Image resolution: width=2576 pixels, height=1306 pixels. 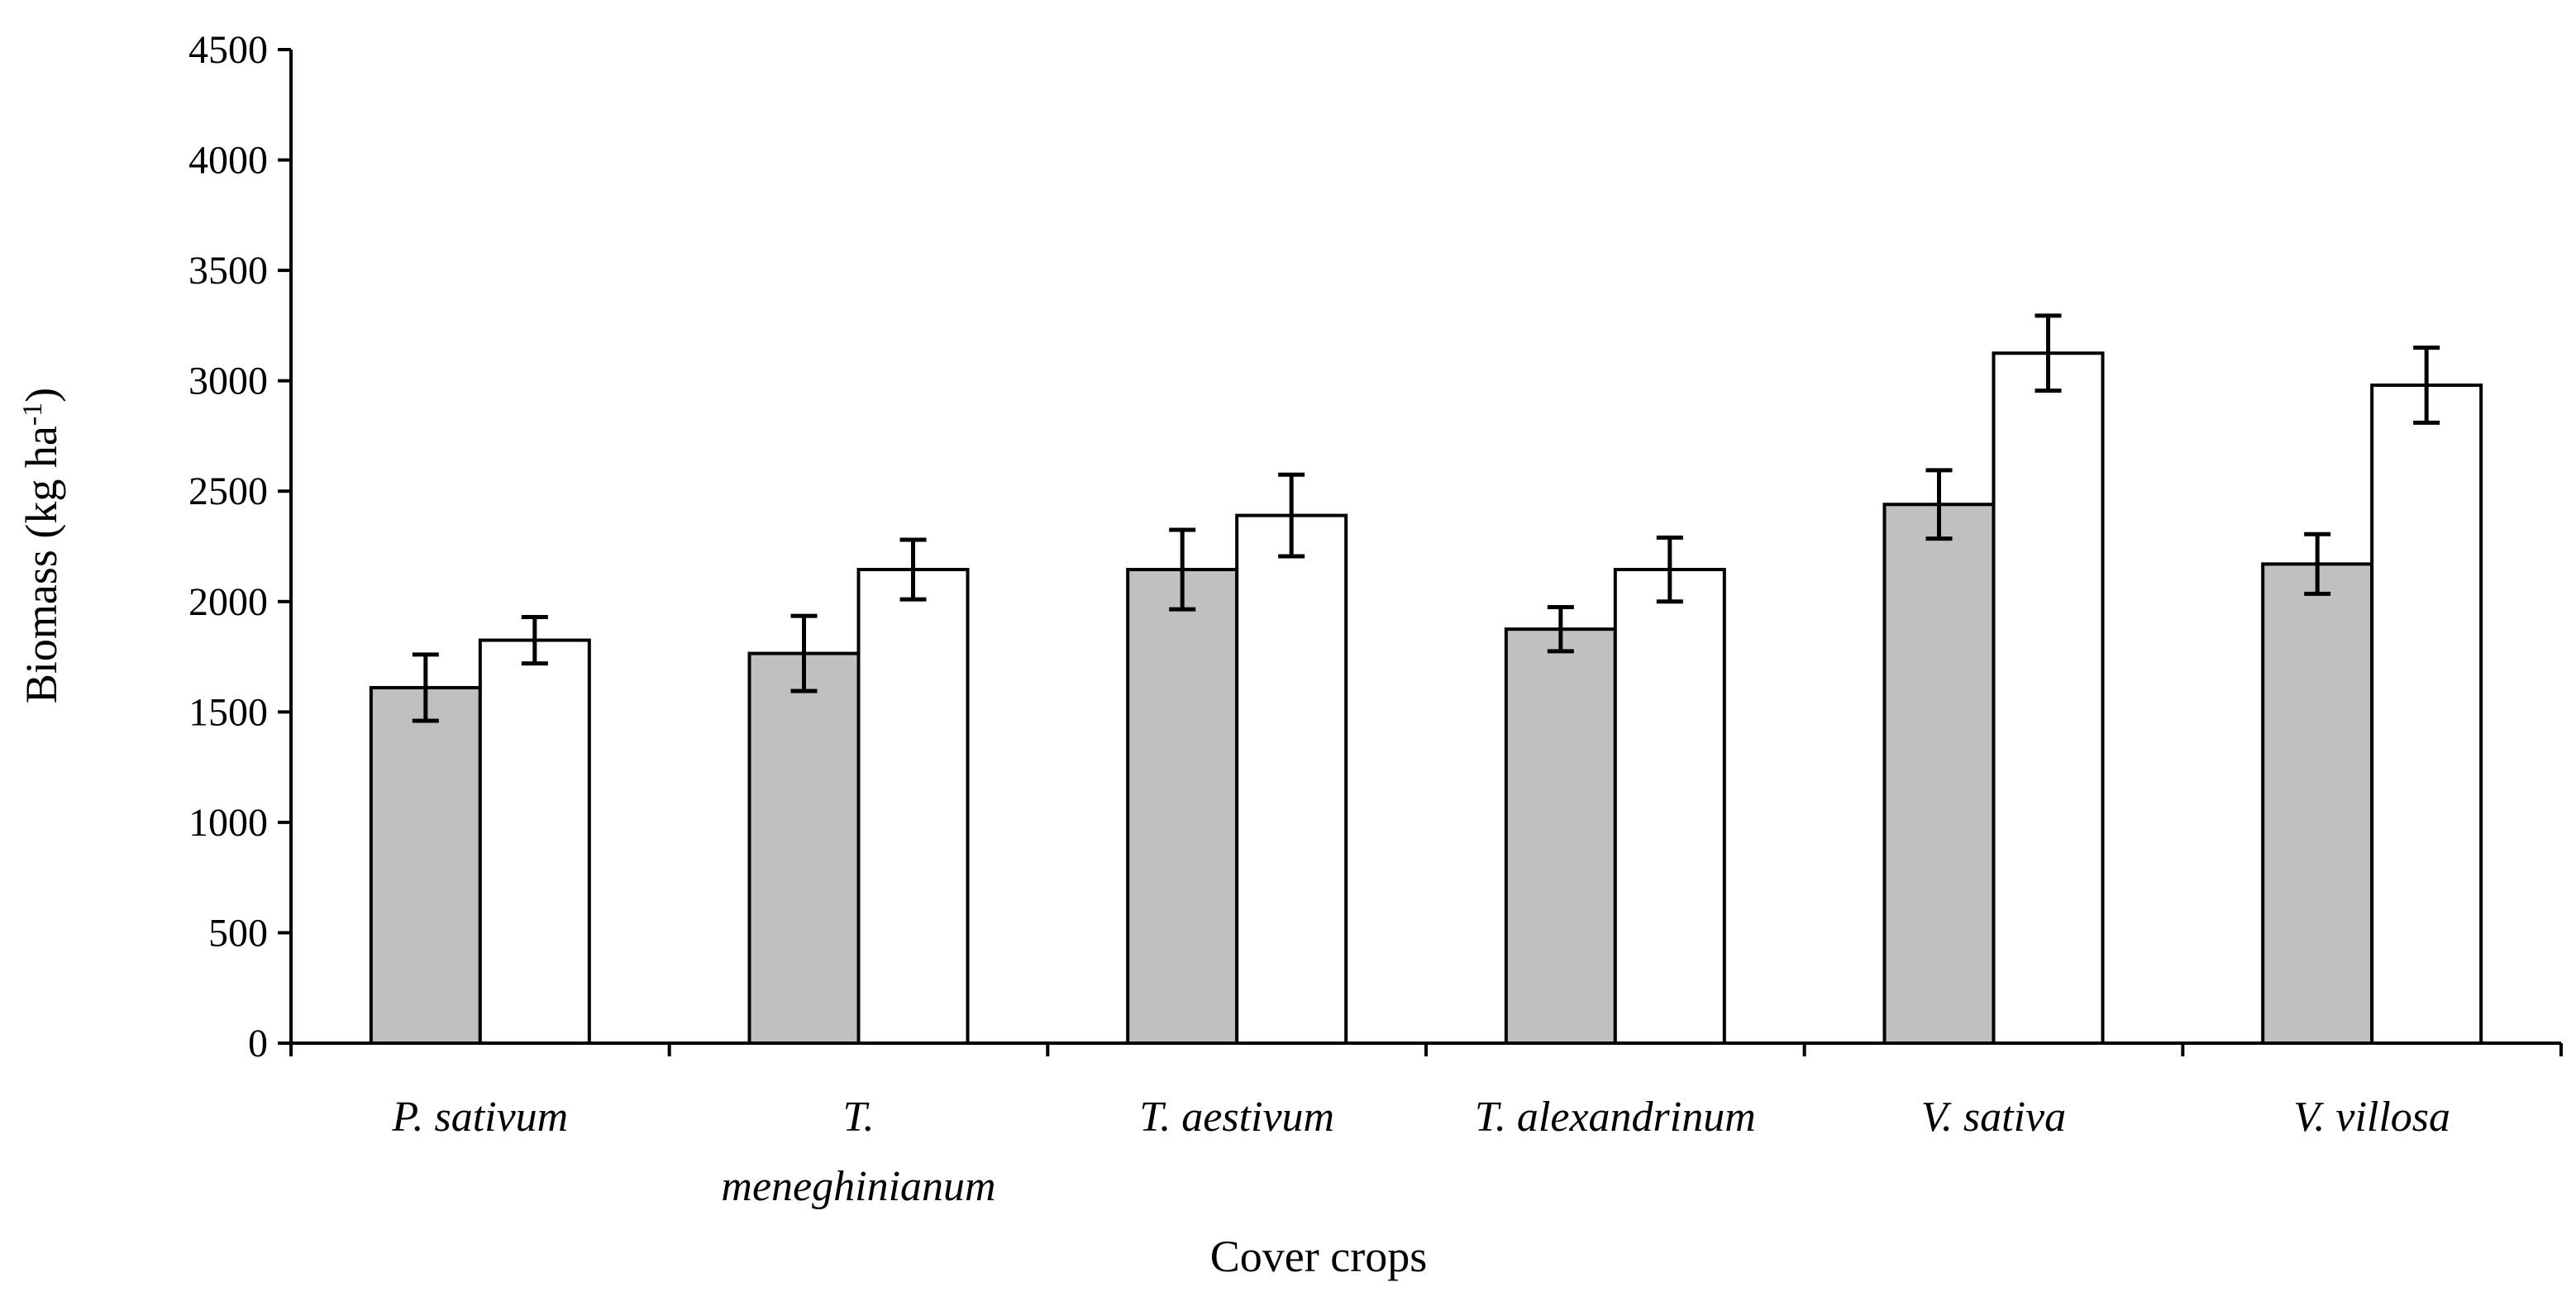 What do you see at coordinates (228, 823) in the screenshot?
I see `y-tick-label: 1000` at bounding box center [228, 823].